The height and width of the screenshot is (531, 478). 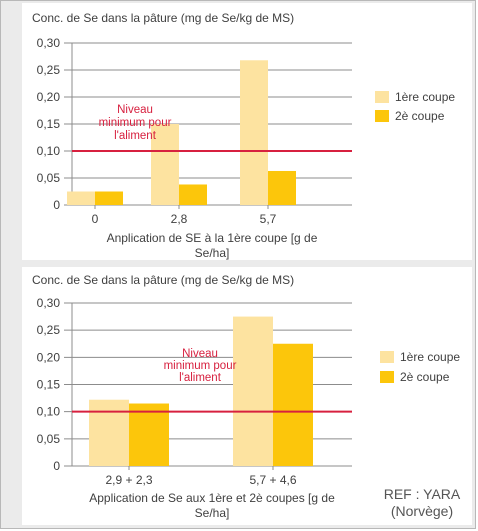 I want to click on x-tick-label: 0, so click(x=95, y=219).